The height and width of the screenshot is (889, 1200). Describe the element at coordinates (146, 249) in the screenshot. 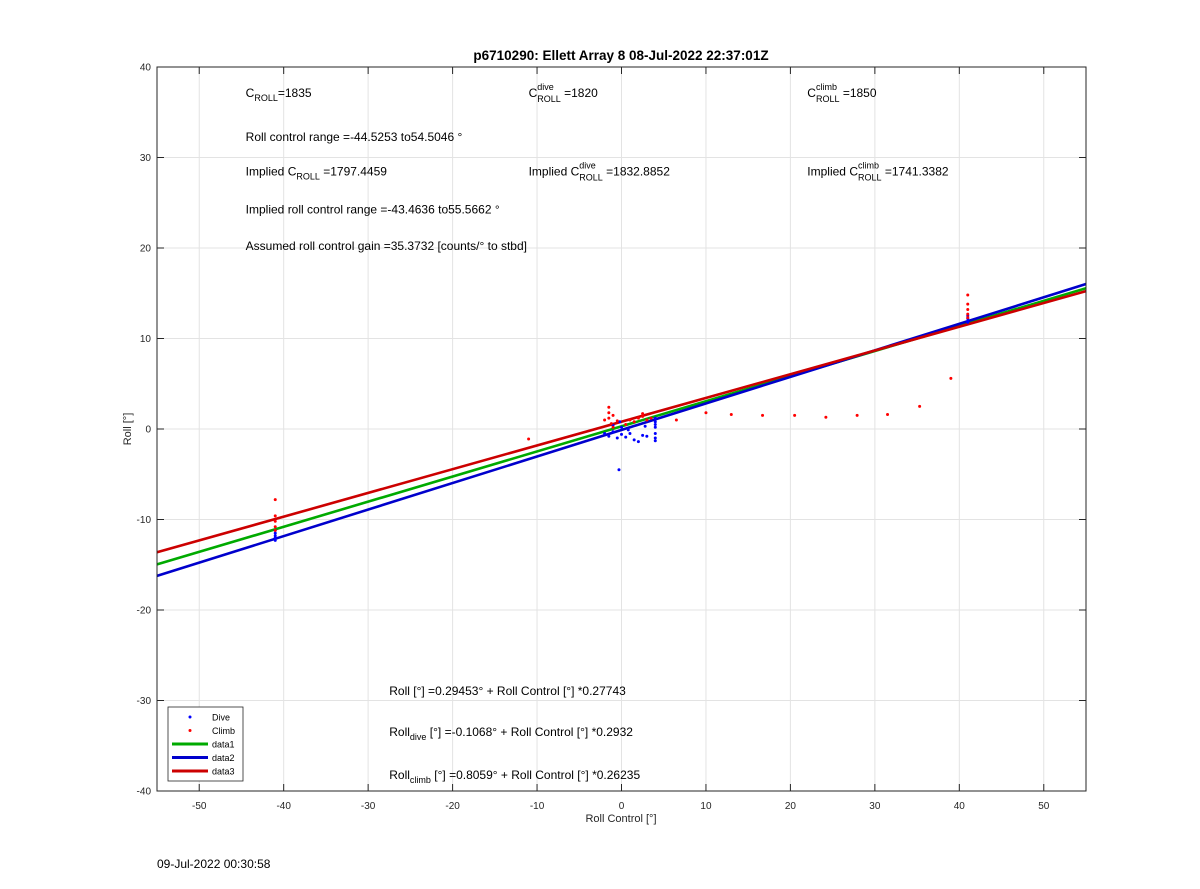

I see `y-tick-label: 20` at that location.